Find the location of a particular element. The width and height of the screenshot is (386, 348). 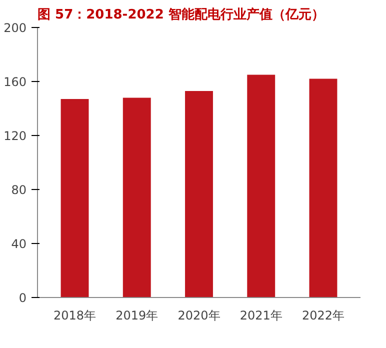

y-tick-label: 0 is located at coordinates (22, 298).